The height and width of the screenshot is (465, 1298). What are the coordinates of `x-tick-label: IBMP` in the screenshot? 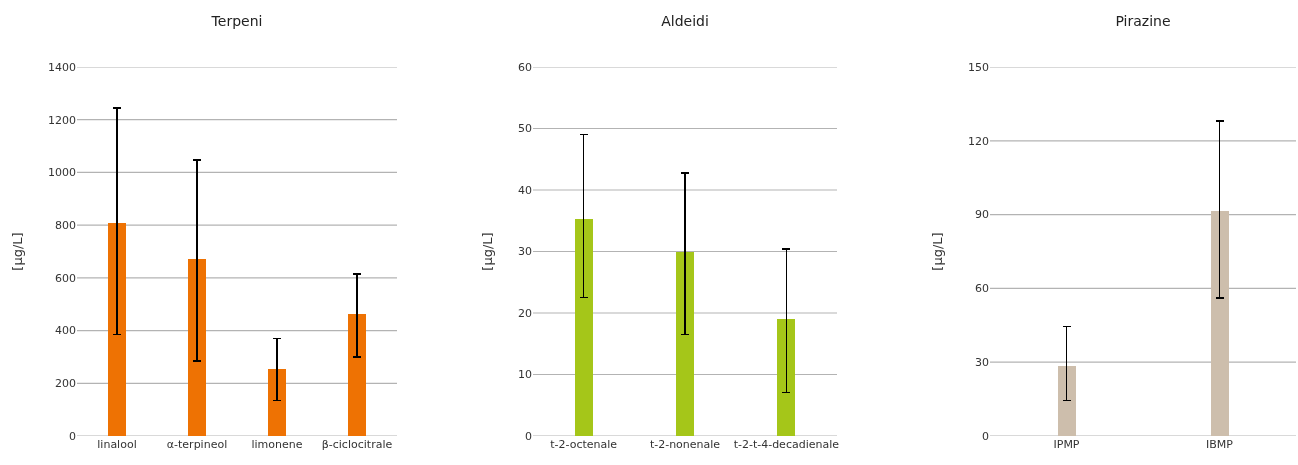 It's located at (1220, 444).